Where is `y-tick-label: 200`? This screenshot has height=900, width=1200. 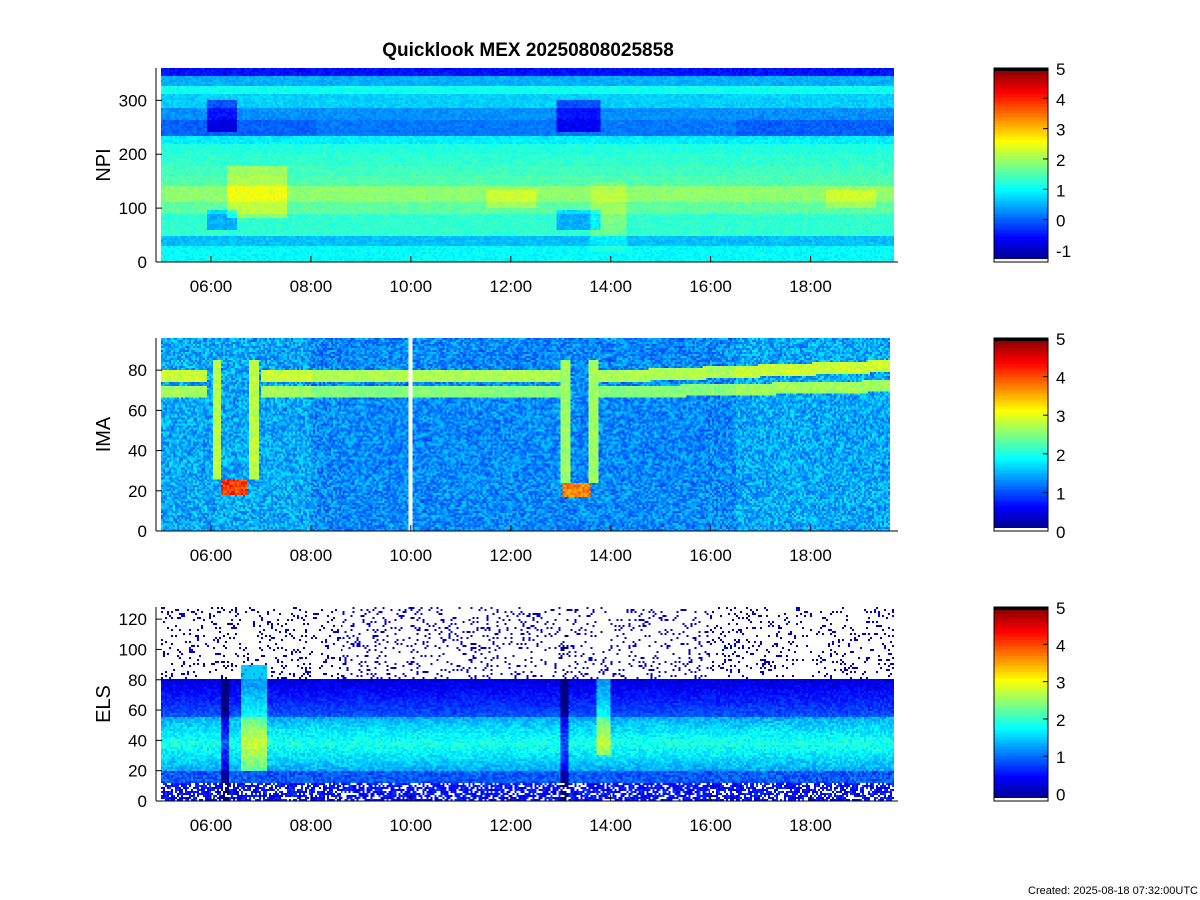 y-tick-label: 200 is located at coordinates (133, 154).